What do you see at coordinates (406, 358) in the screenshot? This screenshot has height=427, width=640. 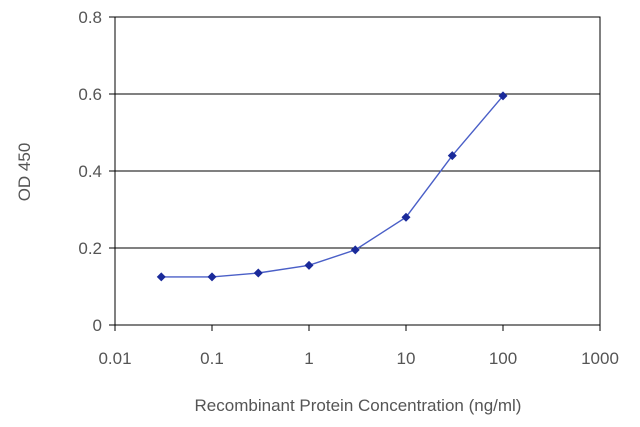 I see `x-tick-label: 10` at bounding box center [406, 358].